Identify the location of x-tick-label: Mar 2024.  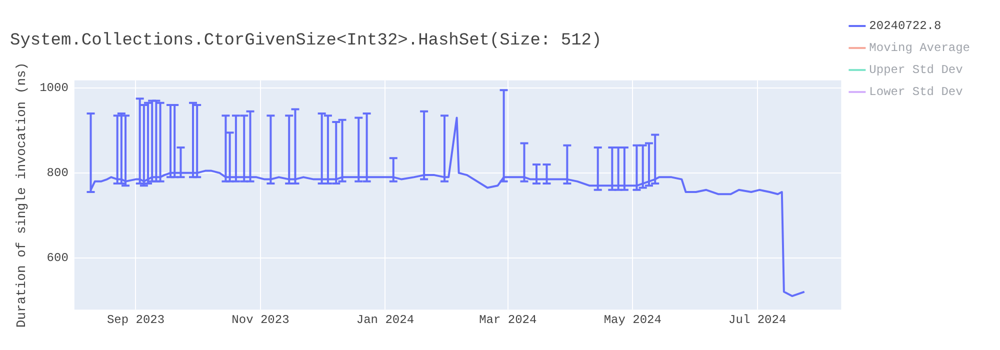
(508, 319).